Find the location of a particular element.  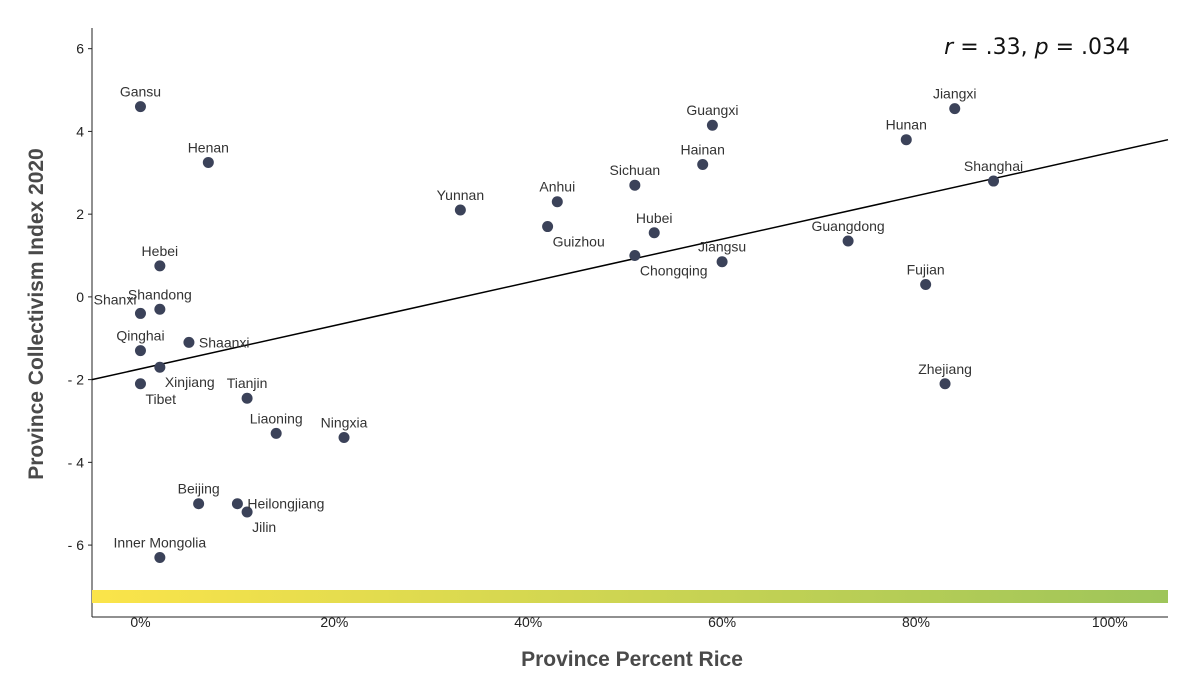

point-chongqing is located at coordinates (635, 256).